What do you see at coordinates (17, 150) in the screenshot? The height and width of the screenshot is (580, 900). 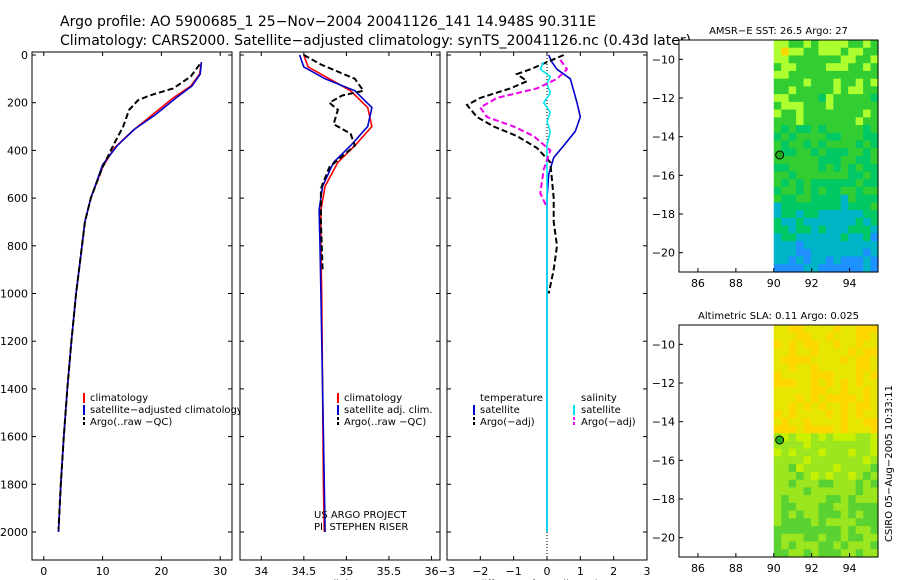 I see `y-tick-label: 400` at bounding box center [17, 150].